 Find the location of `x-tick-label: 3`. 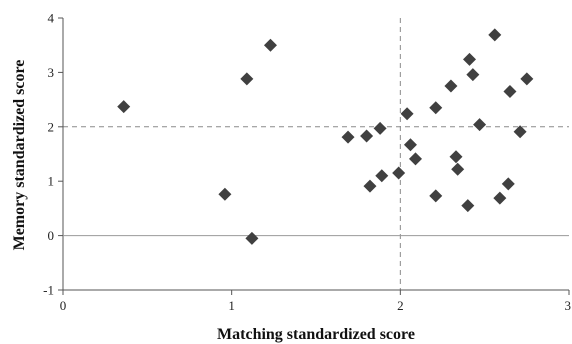

x-tick-label: 3 is located at coordinates (568, 305).